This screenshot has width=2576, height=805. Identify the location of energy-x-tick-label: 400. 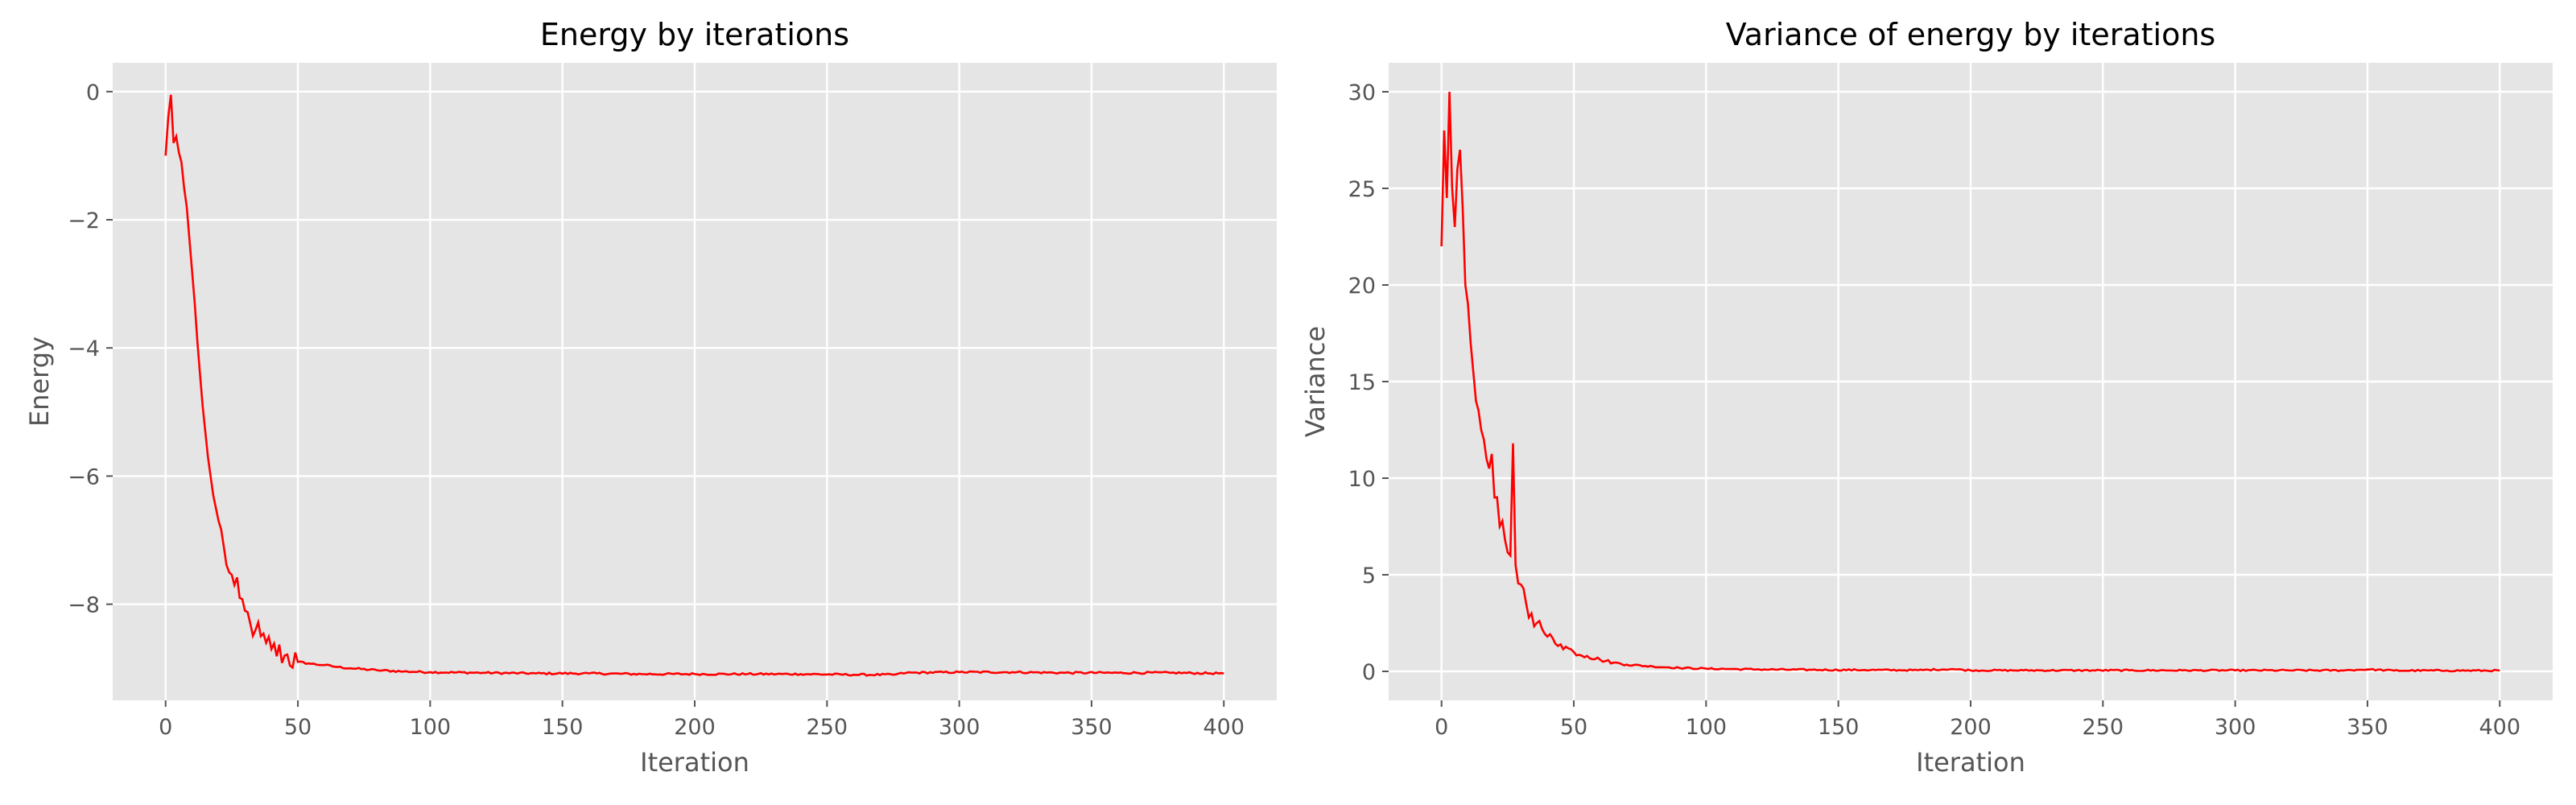
(1224, 727).